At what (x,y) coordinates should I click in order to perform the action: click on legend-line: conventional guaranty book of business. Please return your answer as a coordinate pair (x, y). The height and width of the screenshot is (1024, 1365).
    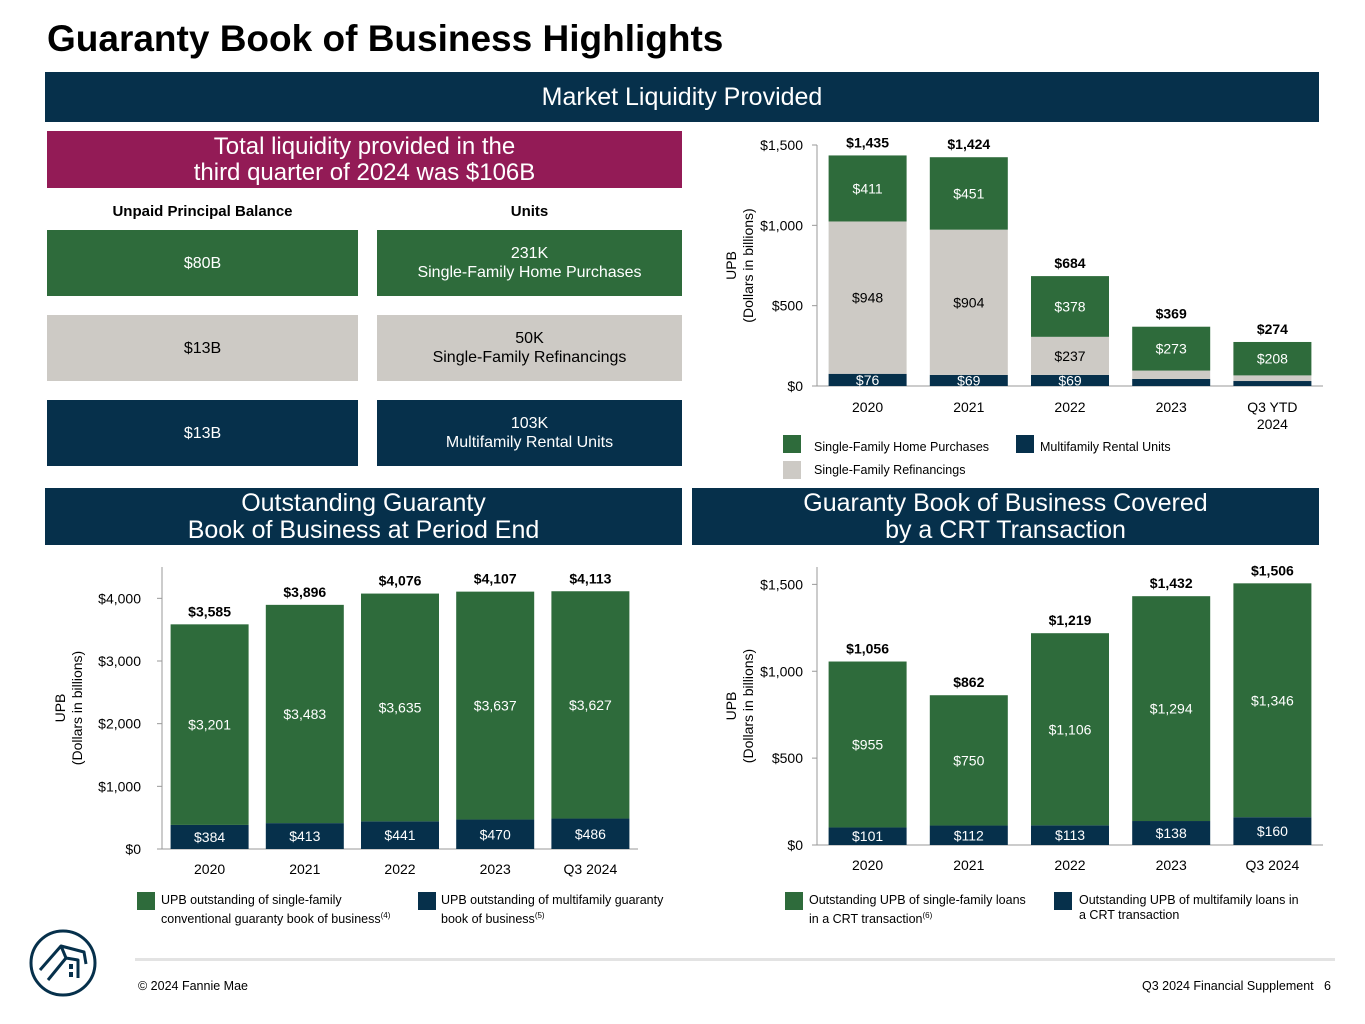
    Looking at the image, I should click on (271, 919).